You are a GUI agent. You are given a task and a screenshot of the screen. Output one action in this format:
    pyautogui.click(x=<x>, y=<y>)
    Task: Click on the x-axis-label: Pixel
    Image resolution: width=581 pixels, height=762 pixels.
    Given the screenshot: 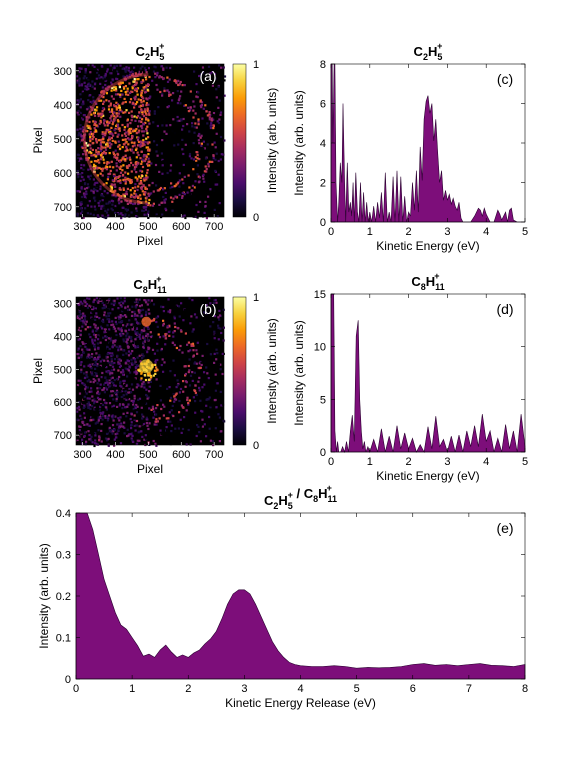 What is the action you would take?
    pyautogui.click(x=150, y=469)
    